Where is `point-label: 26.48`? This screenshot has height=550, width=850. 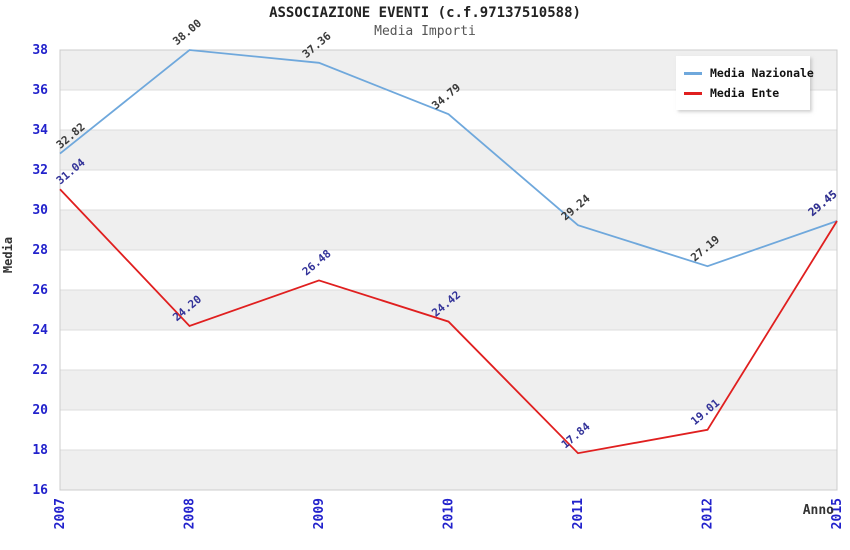 point-label: 26.48 is located at coordinates (317, 262).